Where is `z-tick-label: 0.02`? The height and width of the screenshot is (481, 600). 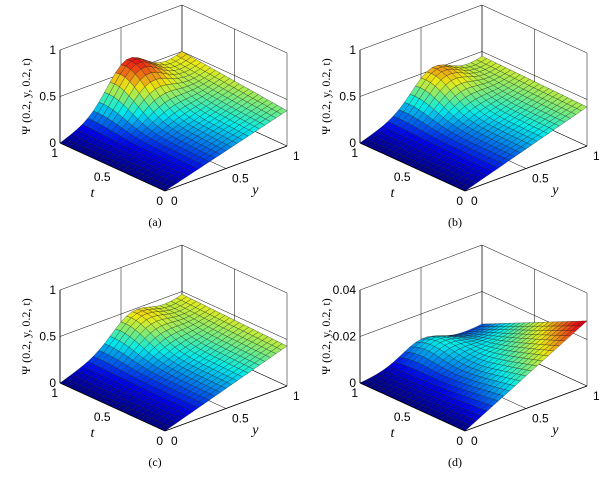 z-tick-label: 0.02 is located at coordinates (345, 337).